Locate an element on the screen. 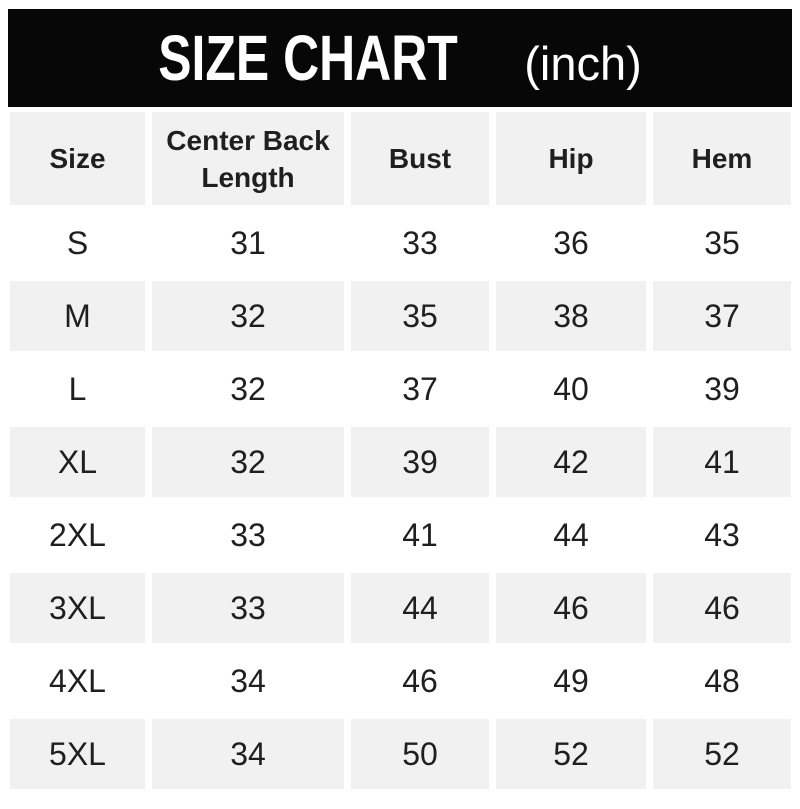 The image size is (800, 809). row-size-label: S is located at coordinates (77, 243).